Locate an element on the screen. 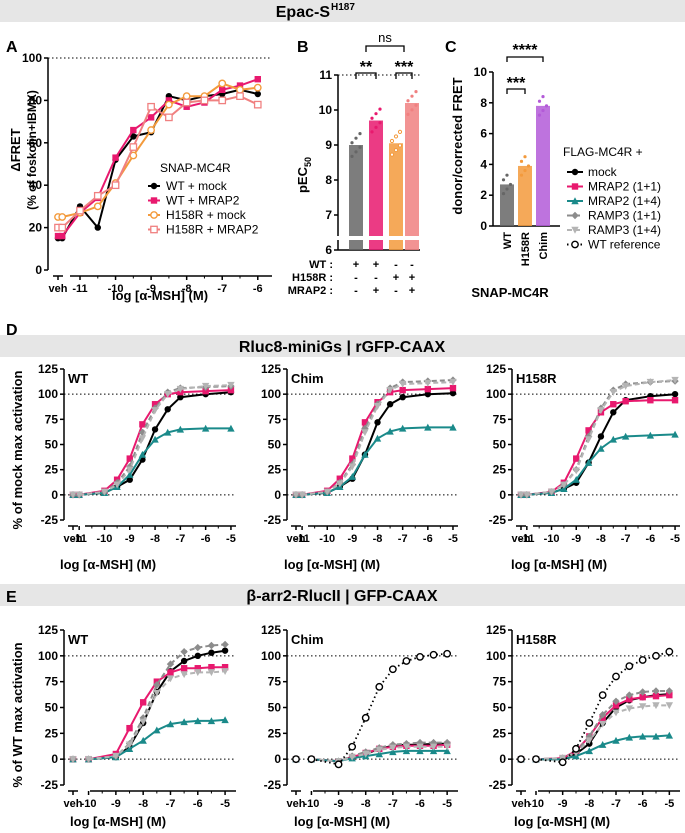  category-label: H158R is located at coordinates (526, 249).